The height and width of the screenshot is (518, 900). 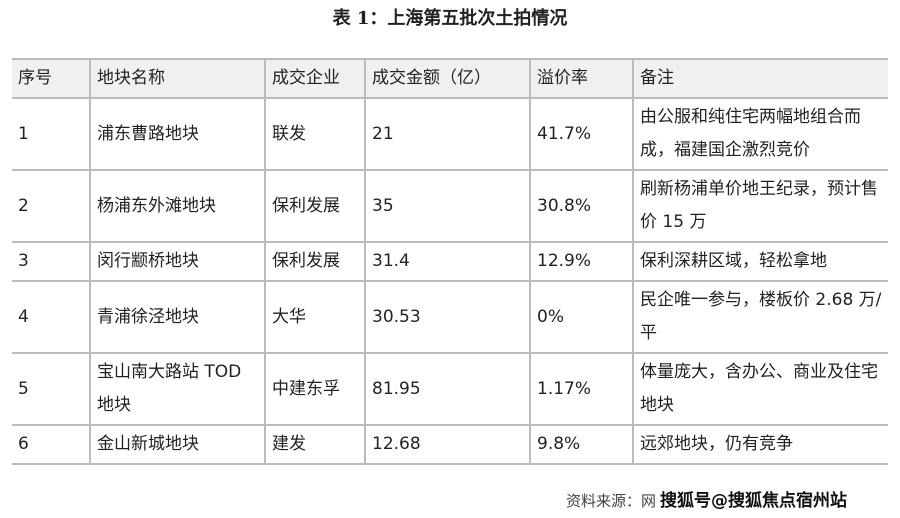 What do you see at coordinates (611, 501) in the screenshot?
I see `source-text: 资料来源：网` at bounding box center [611, 501].